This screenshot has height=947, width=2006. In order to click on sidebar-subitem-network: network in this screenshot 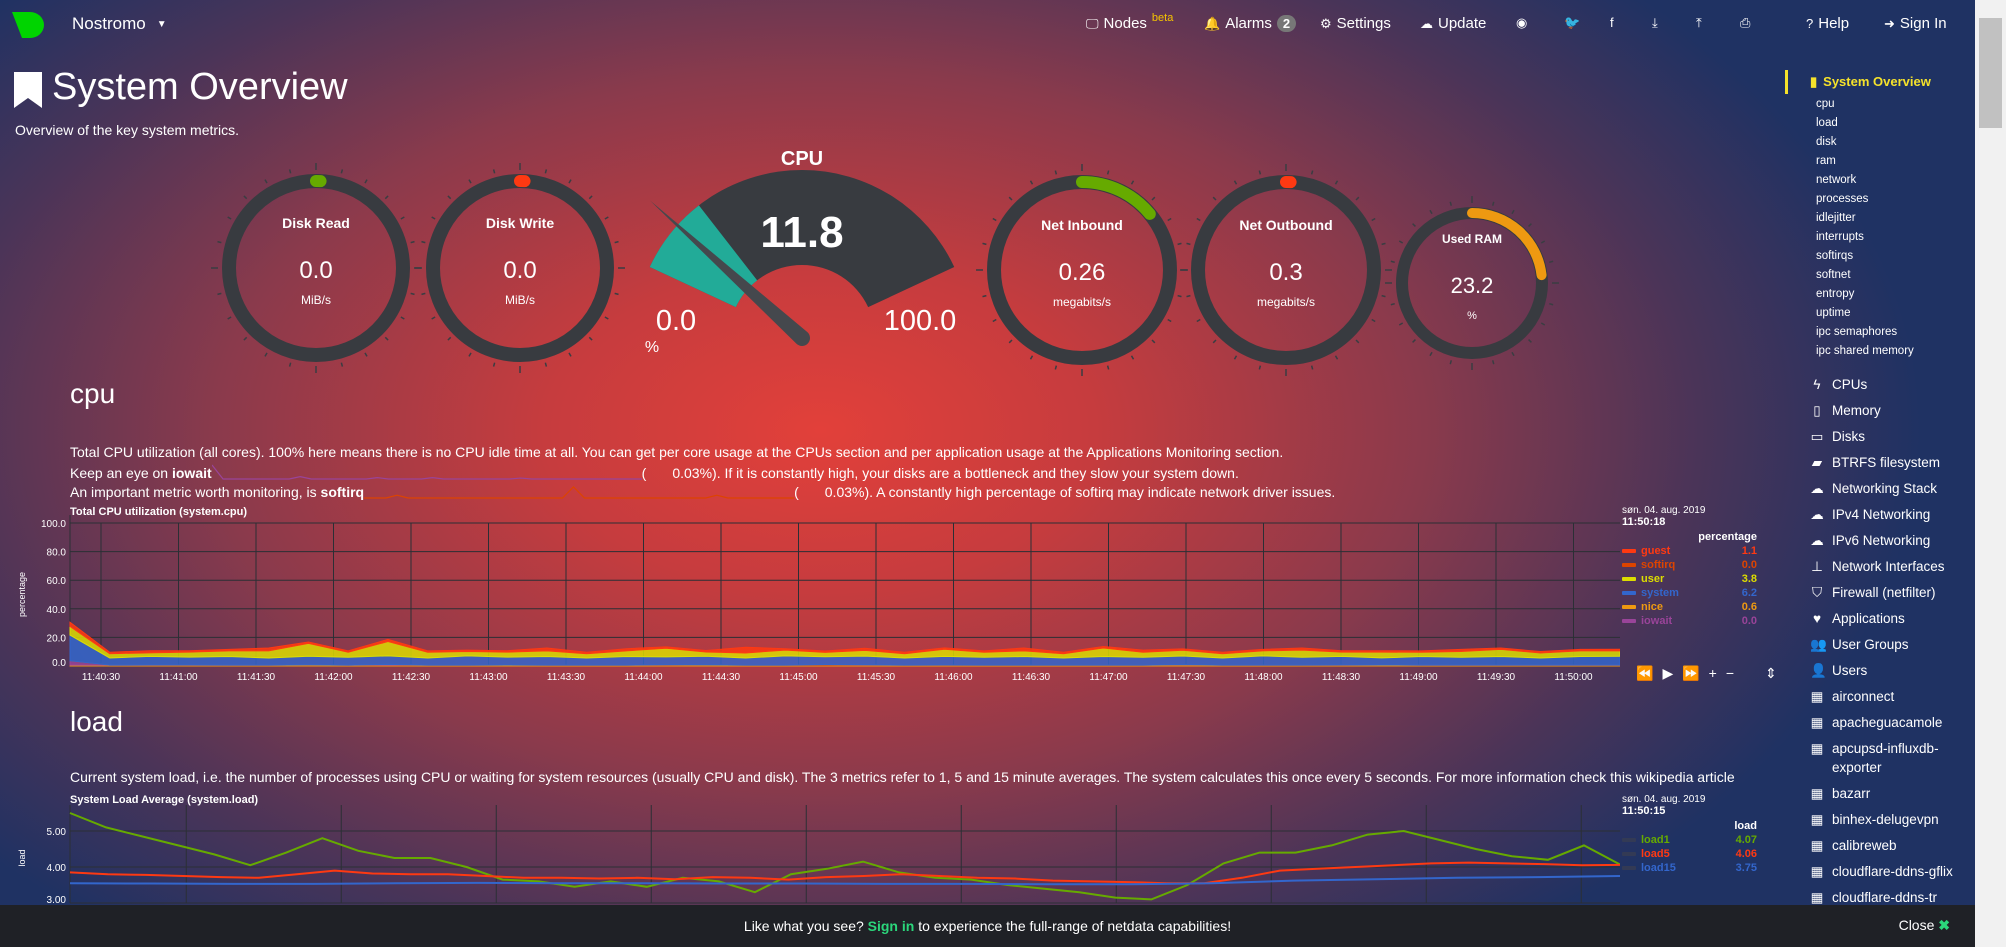, I will do `click(1836, 180)`.